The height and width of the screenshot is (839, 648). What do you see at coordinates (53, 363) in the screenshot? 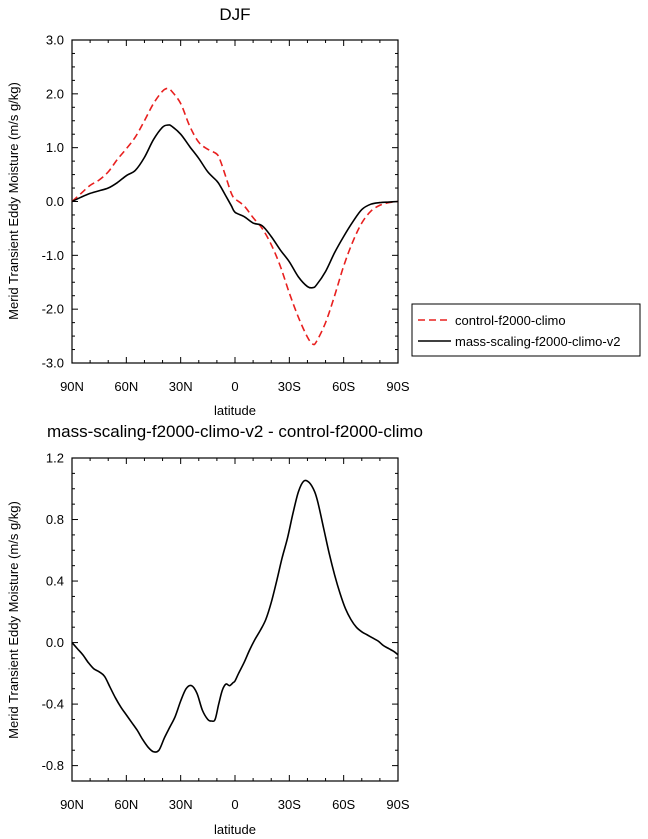
I see `y-tick-label: -3.0` at bounding box center [53, 363].